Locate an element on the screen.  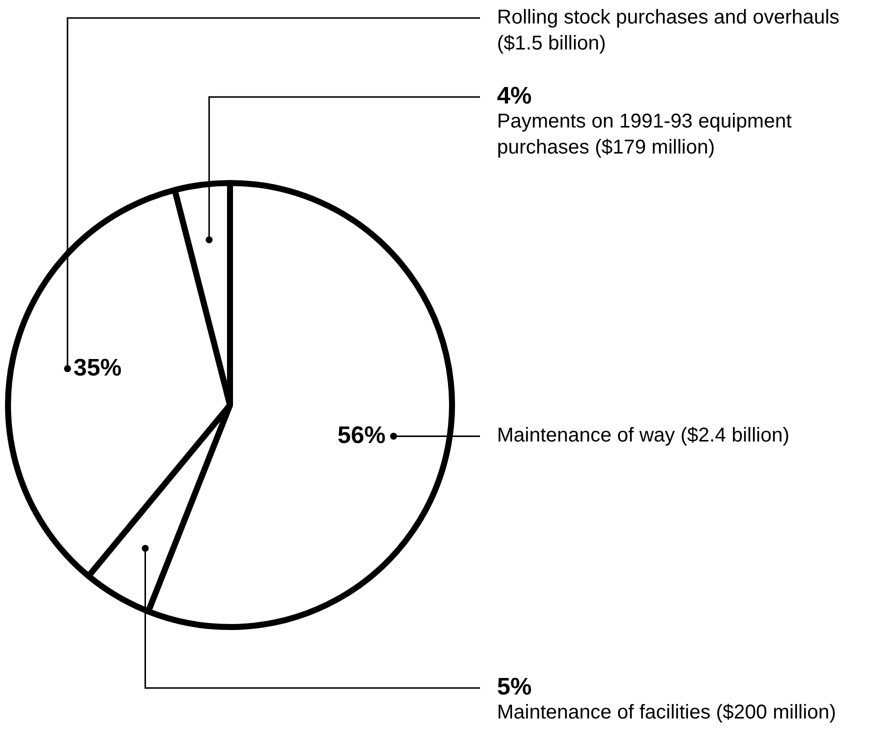
slice-label: Rolling stock purchases and overhauls ($1.5 billion) is located at coordinates (668, 30).